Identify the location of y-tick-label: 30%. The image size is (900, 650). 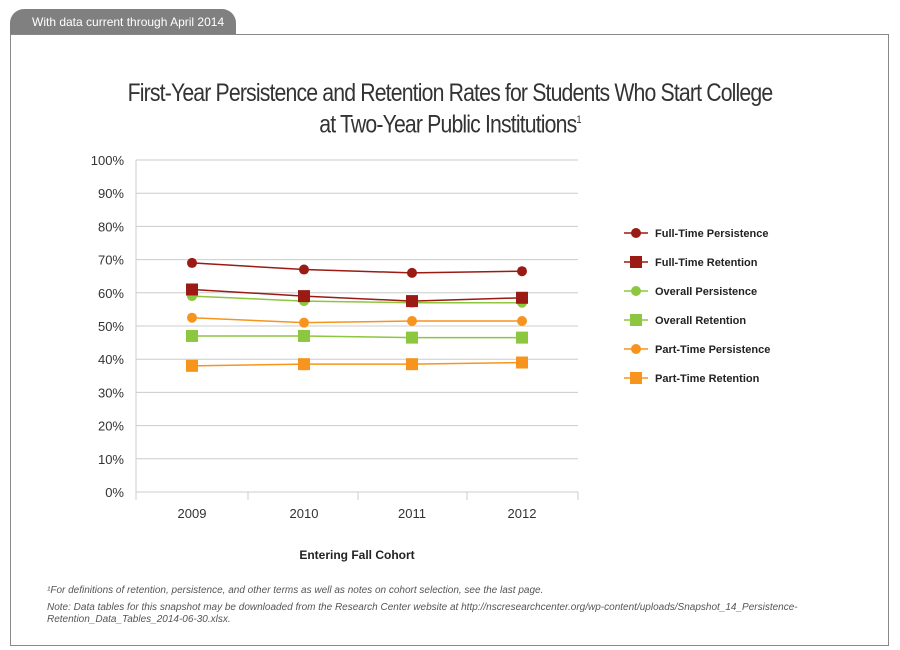
(111, 392).